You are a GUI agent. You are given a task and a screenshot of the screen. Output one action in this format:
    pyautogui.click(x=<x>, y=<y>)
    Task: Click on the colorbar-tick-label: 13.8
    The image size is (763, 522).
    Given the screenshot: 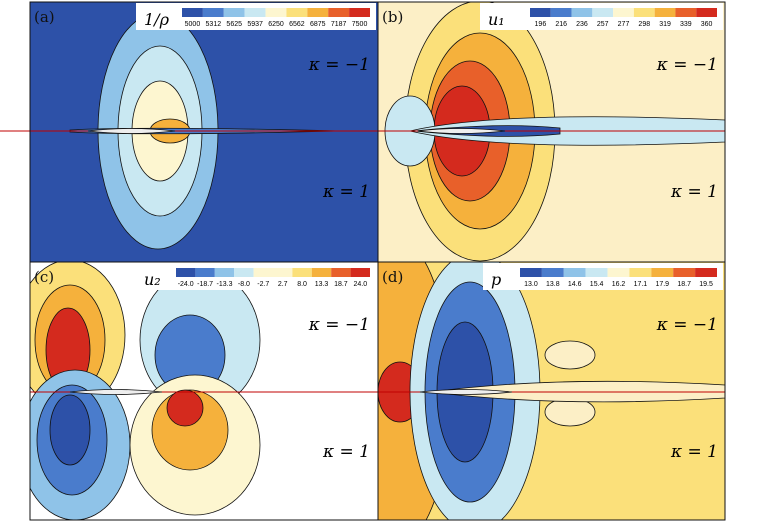 What is the action you would take?
    pyautogui.click(x=553, y=284)
    